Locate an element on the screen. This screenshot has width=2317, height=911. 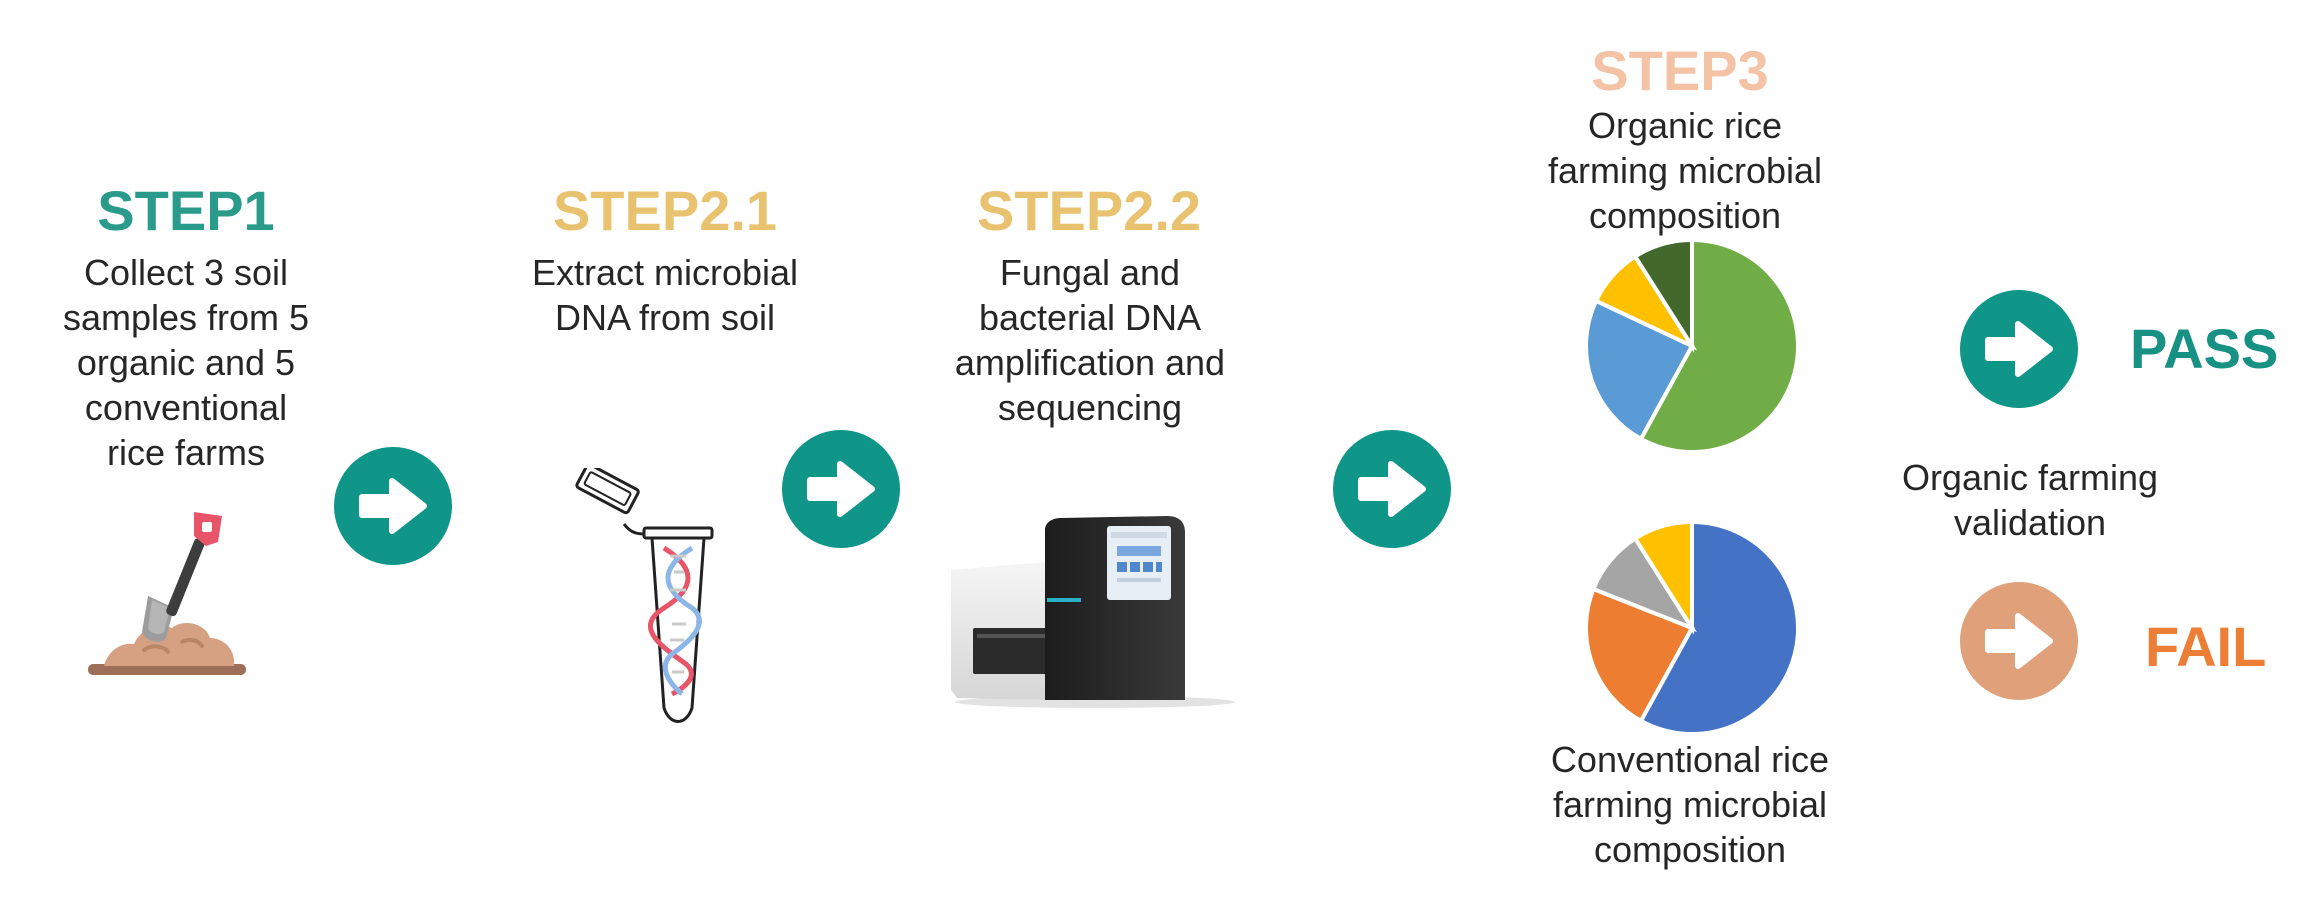
fail-label: FAIL is located at coordinates (2206, 646).